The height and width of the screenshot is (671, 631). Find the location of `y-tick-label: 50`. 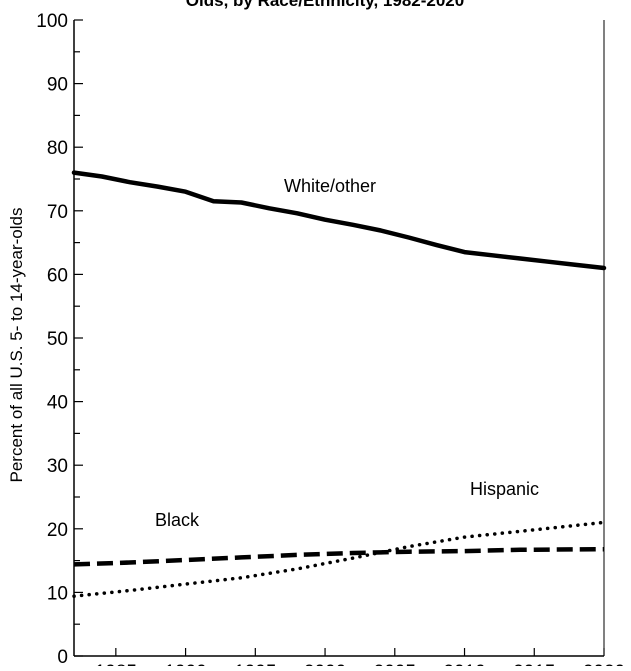

y-tick-label: 50 is located at coordinates (57, 339).